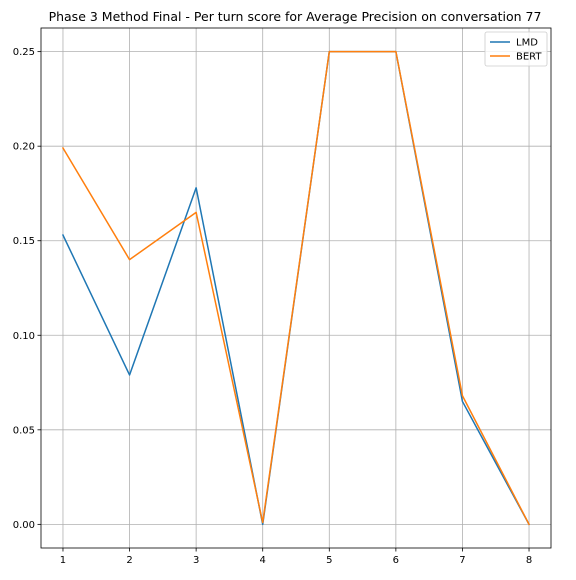 This screenshot has width=576, height=580. What do you see at coordinates (263, 560) in the screenshot?
I see `x-tick-label: 4` at bounding box center [263, 560].